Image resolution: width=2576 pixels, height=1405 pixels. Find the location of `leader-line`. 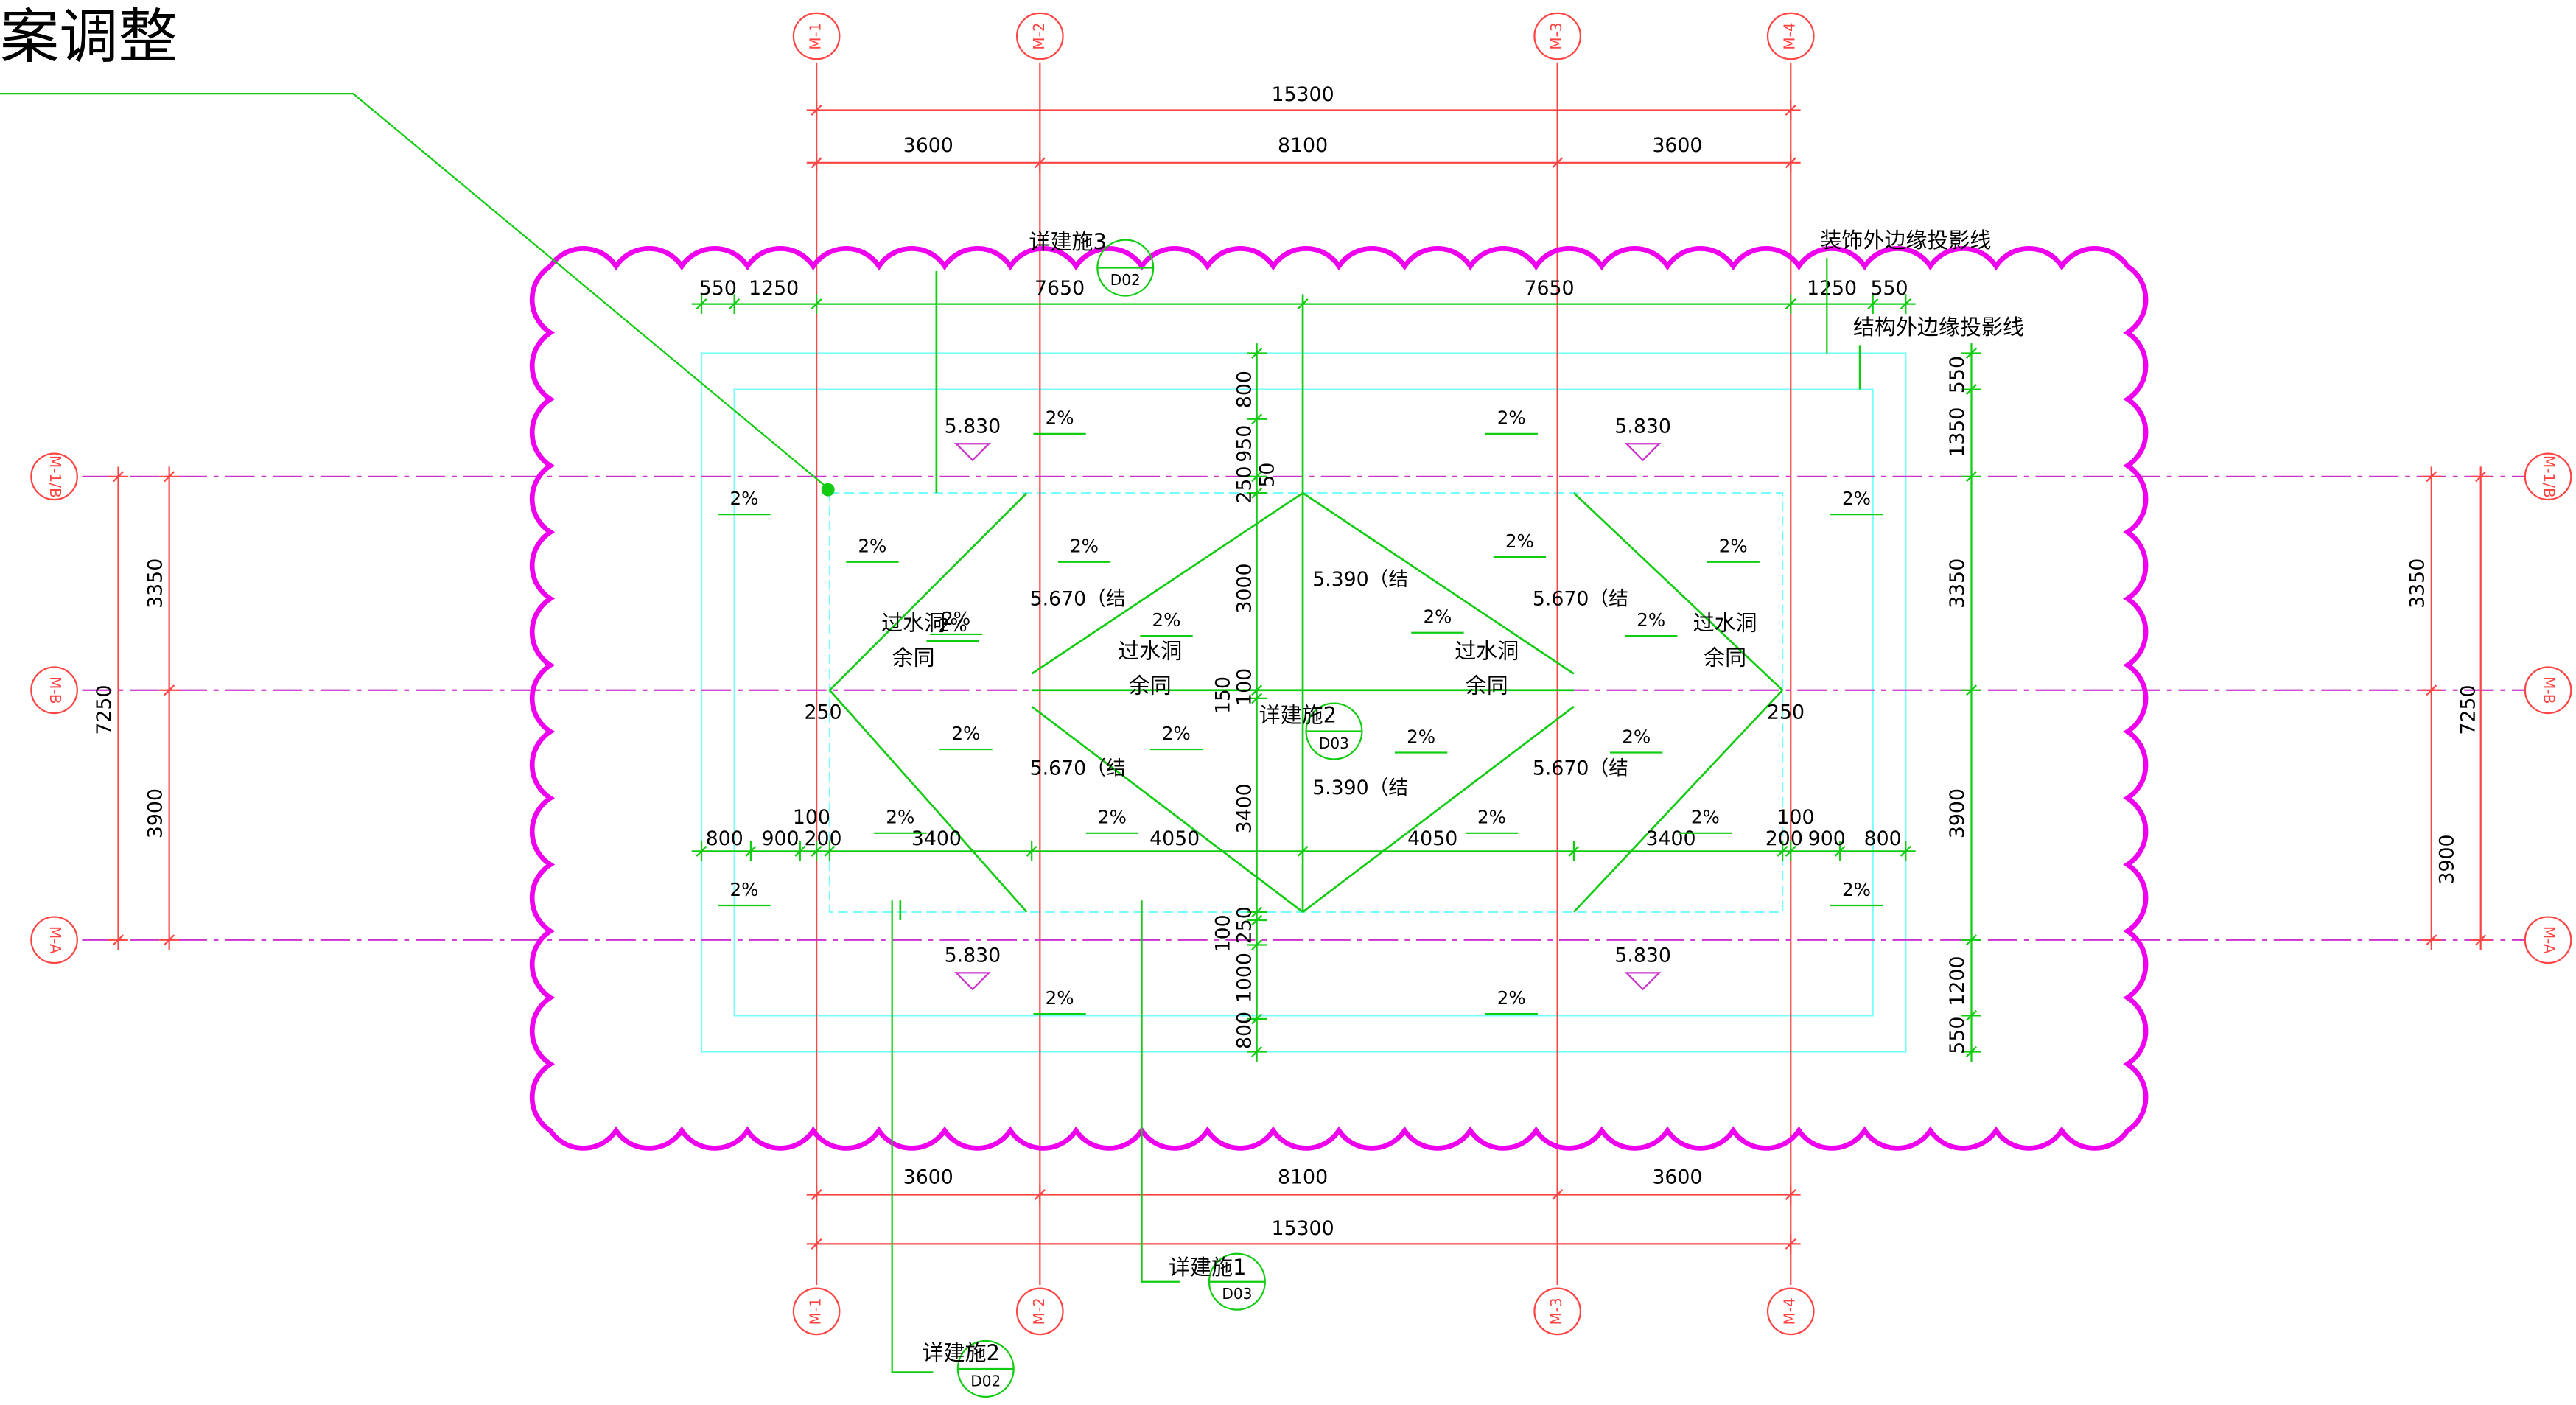

leader-line is located at coordinates (415, 292).